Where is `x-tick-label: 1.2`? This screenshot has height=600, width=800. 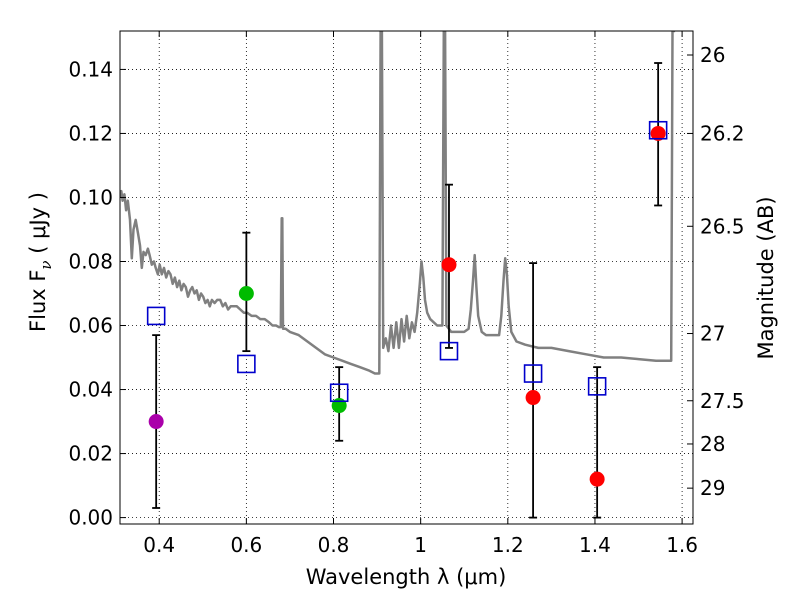
x-tick-label: 1.2 is located at coordinates (508, 545).